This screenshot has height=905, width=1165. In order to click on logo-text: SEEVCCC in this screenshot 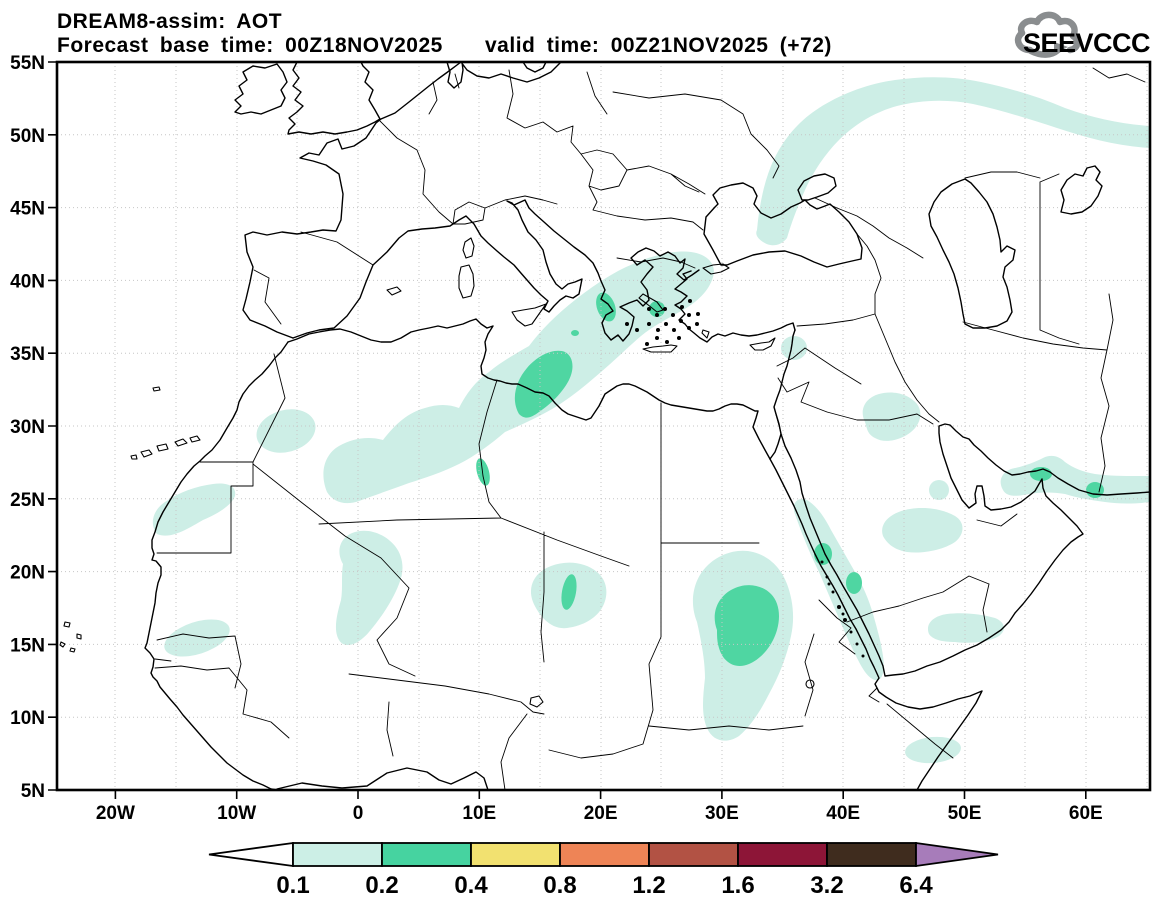, I will do `click(1086, 43)`.